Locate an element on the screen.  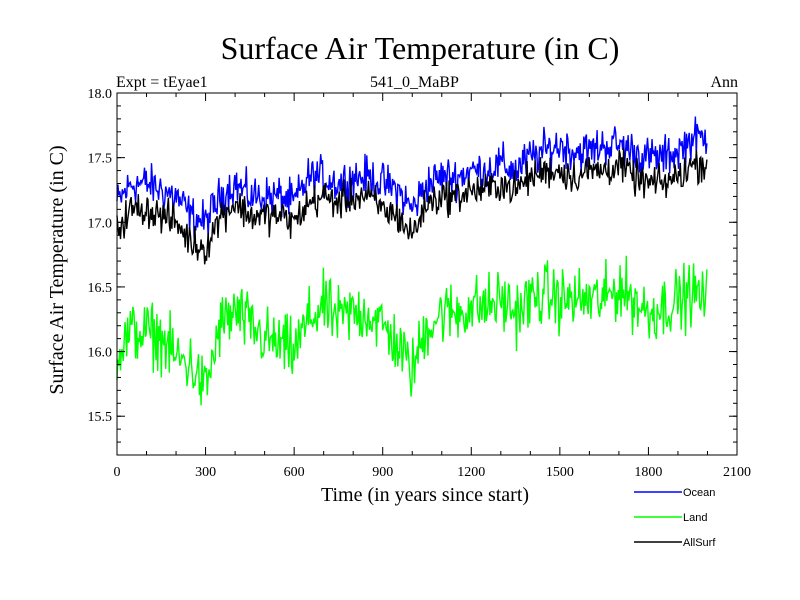
x-tick-label: 1800 is located at coordinates (648, 472).